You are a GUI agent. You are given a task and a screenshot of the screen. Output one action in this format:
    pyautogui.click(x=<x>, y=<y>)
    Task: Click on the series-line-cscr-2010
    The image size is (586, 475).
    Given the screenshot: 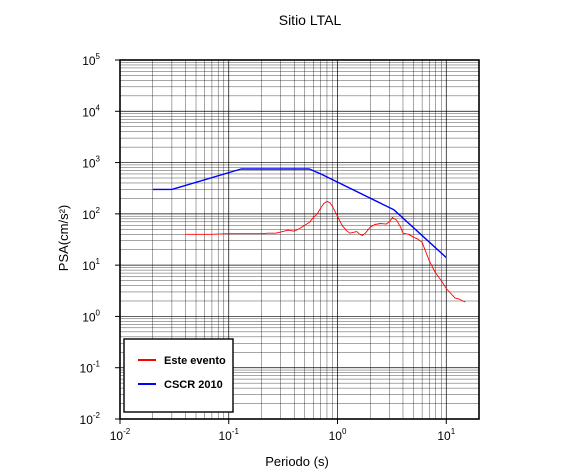 What is the action you would take?
    pyautogui.click(x=299, y=213)
    